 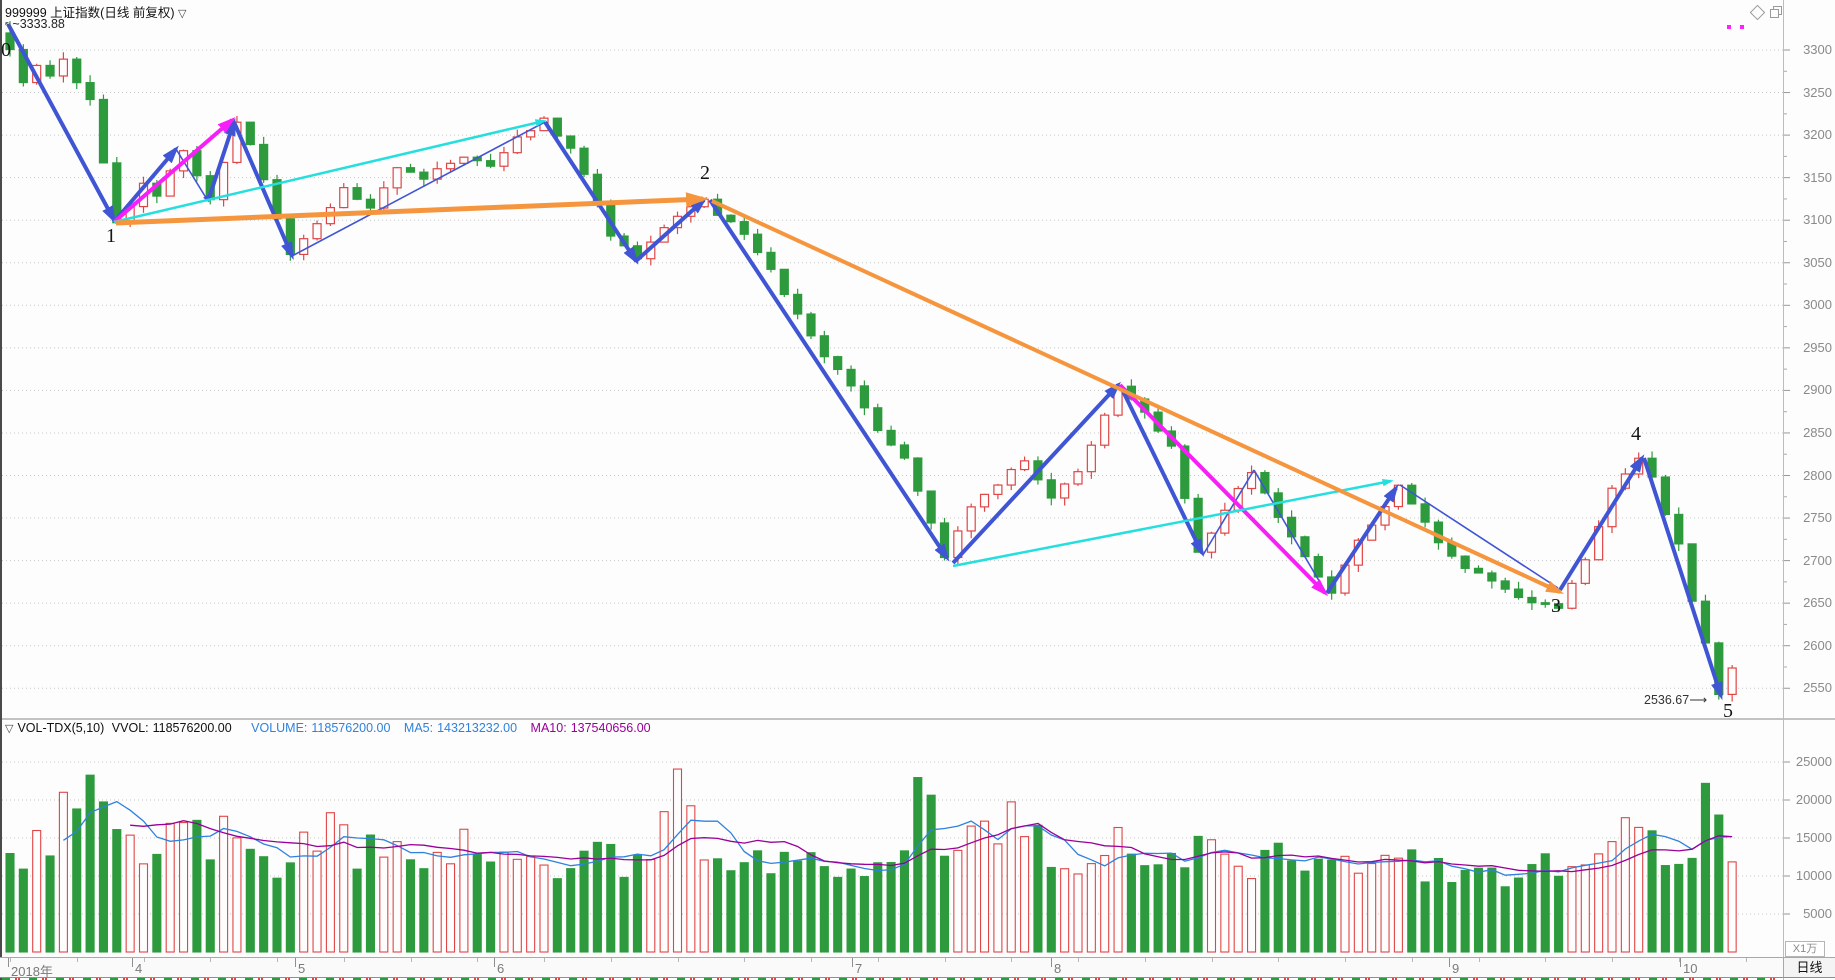 What do you see at coordinates (1805, 949) in the screenshot?
I see `volume-unit-label: X1万` at bounding box center [1805, 949].